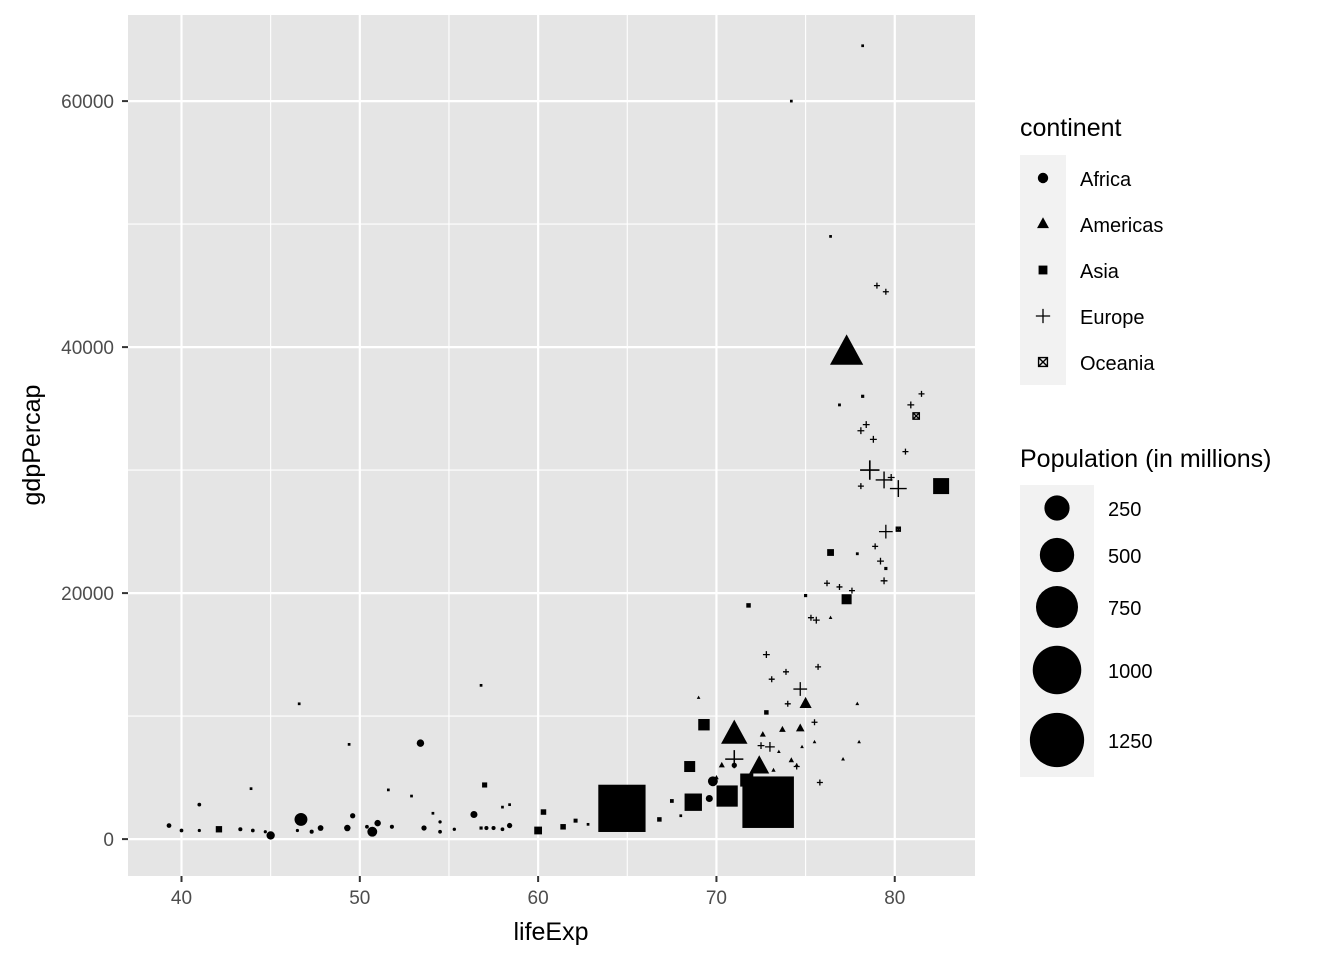 The image size is (1344, 960). Describe the element at coordinates (550, 932) in the screenshot. I see `x-axis-title: lifeExp` at that location.